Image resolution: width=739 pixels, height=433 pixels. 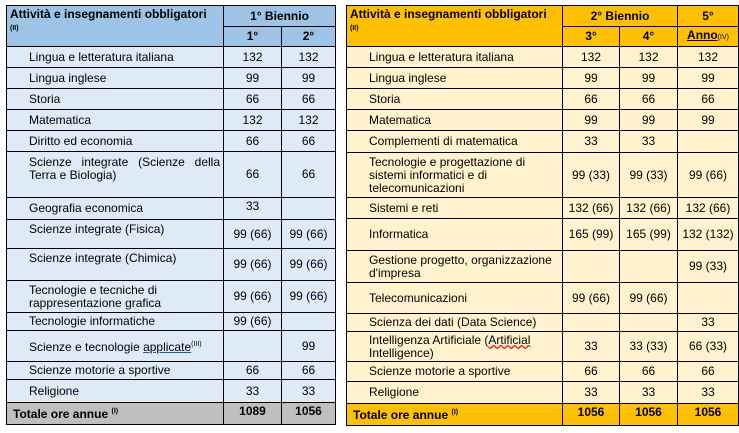 What do you see at coordinates (14, 28) in the screenshot?
I see `subject-header-note: (II)` at bounding box center [14, 28].